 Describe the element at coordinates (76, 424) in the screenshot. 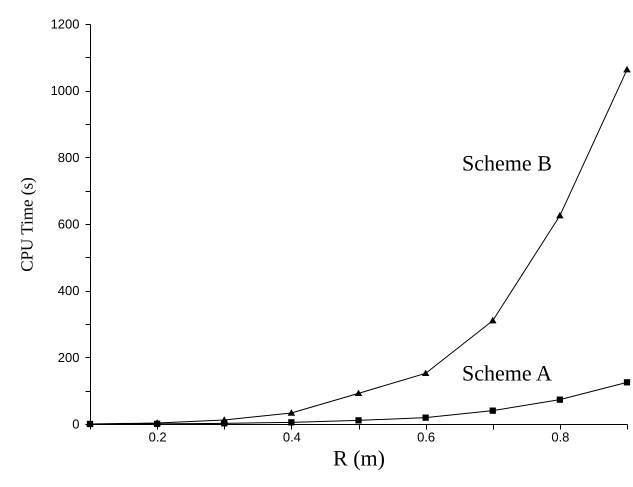

I see `y-tick-label: 0` at that location.